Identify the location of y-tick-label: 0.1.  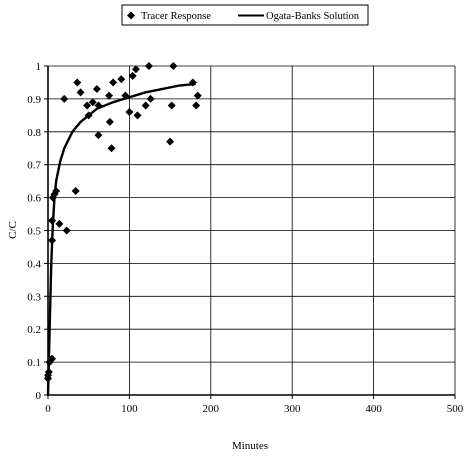
(34, 363).